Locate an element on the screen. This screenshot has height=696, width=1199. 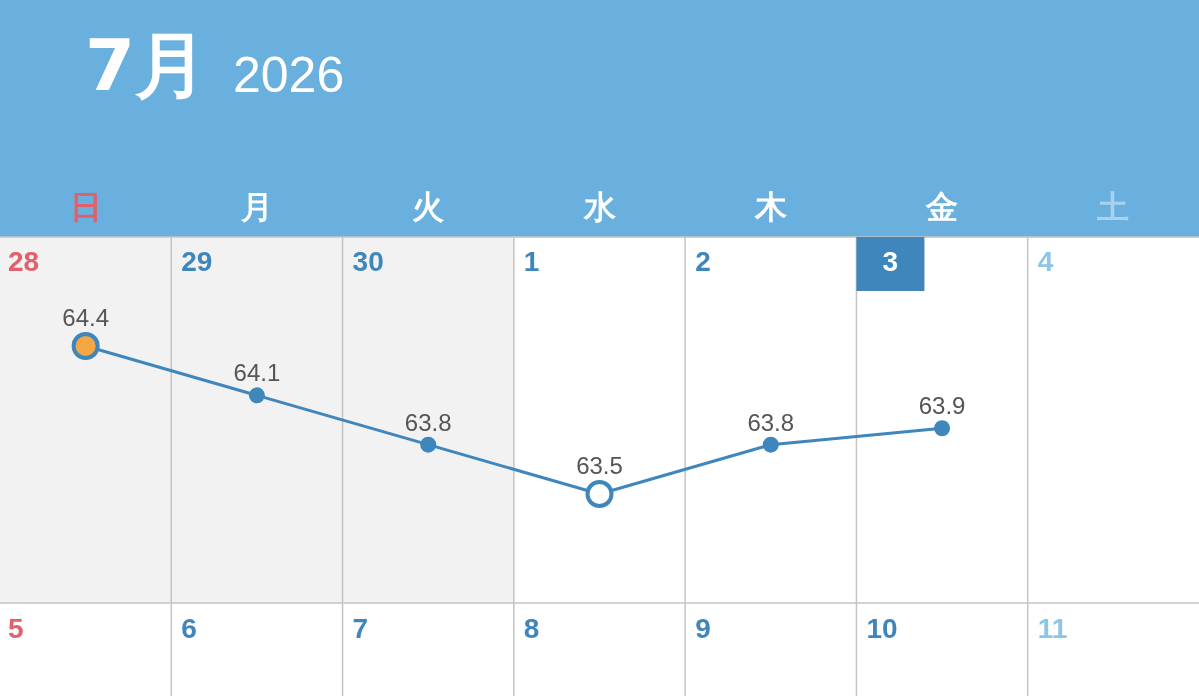
text: 8 is located at coordinates (531, 628).